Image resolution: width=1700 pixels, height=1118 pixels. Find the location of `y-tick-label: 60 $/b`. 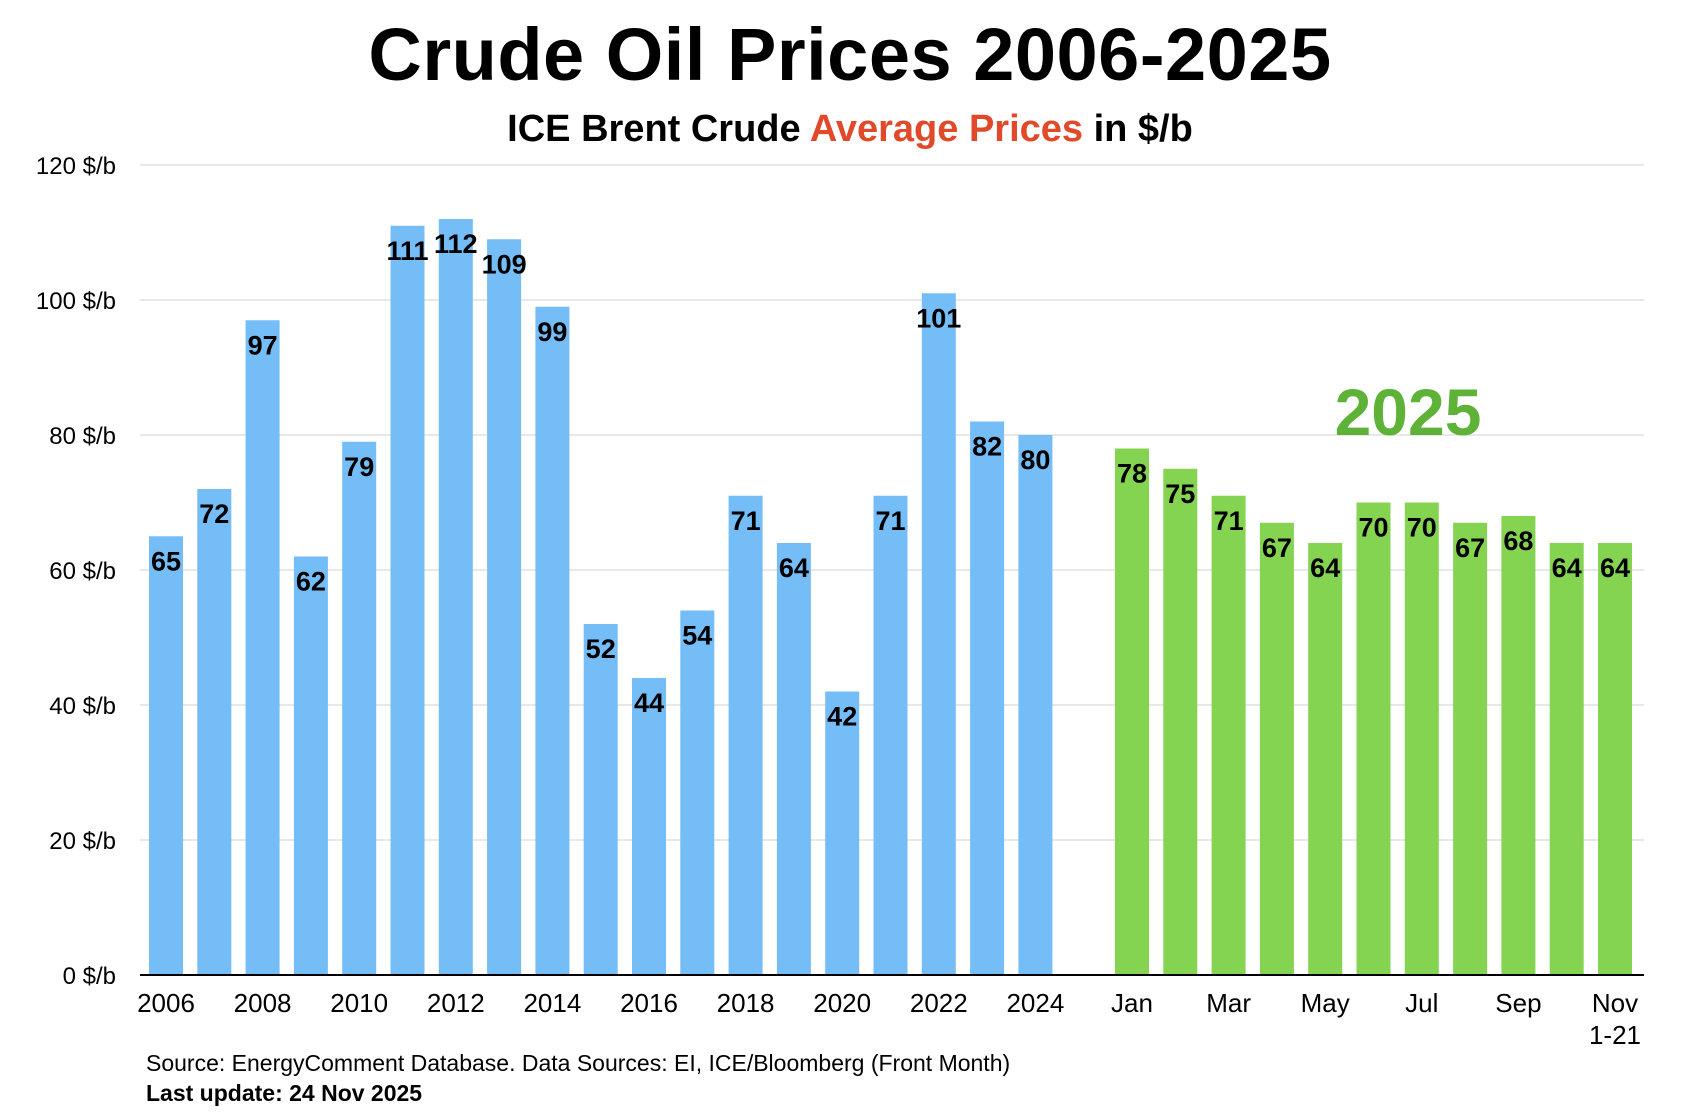

y-tick-label: 60 $/b is located at coordinates (82, 571).